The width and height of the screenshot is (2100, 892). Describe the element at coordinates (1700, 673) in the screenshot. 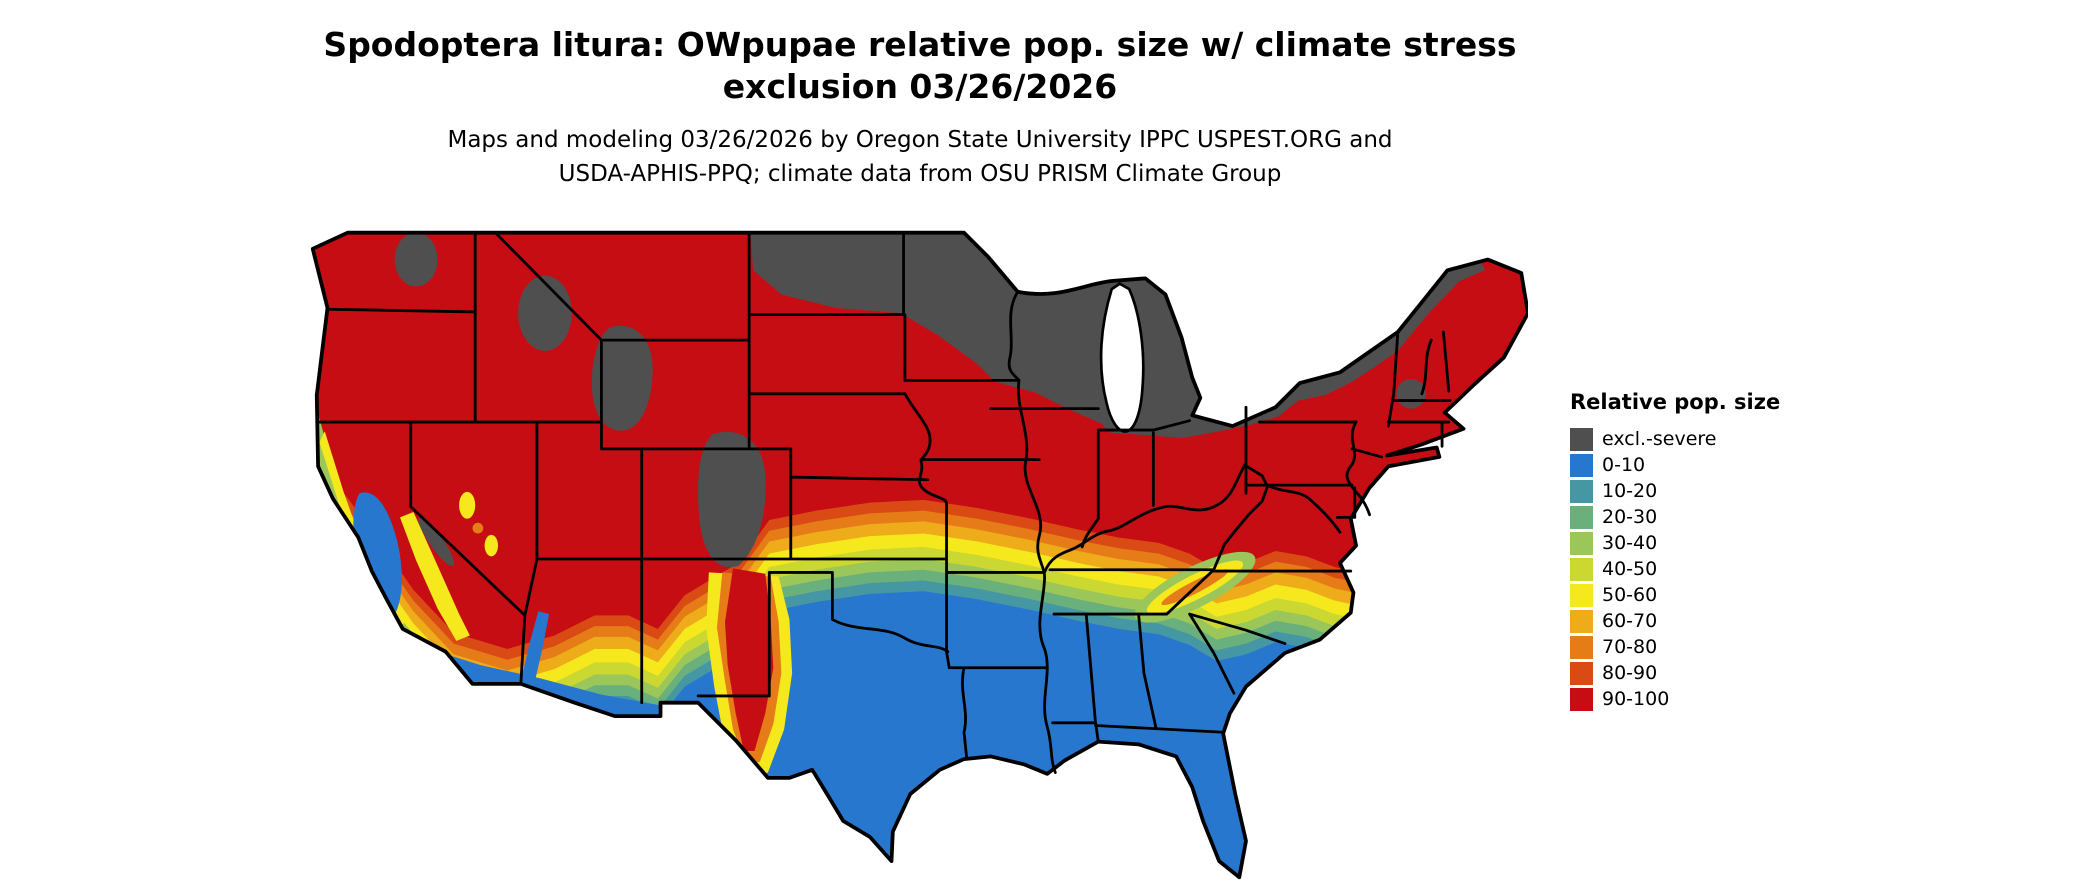

I see `legend-item: 80-90` at that location.